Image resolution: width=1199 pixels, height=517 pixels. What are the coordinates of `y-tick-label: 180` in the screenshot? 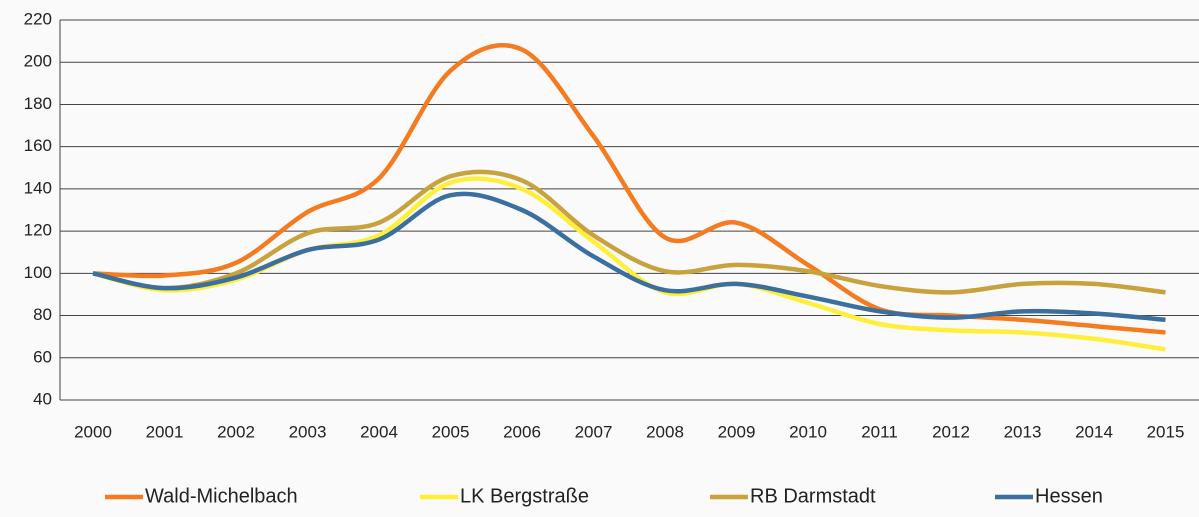 It's located at (38, 103).